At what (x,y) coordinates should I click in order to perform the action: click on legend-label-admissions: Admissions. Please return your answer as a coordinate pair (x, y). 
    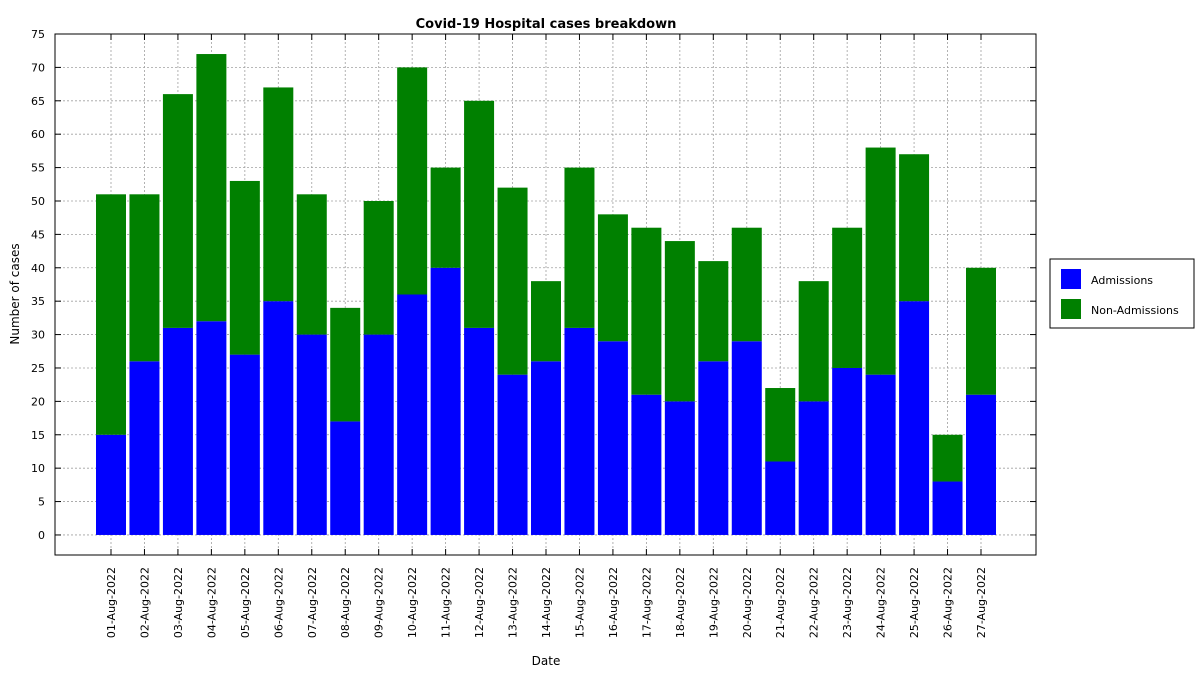
    Looking at the image, I should click on (1122, 280).